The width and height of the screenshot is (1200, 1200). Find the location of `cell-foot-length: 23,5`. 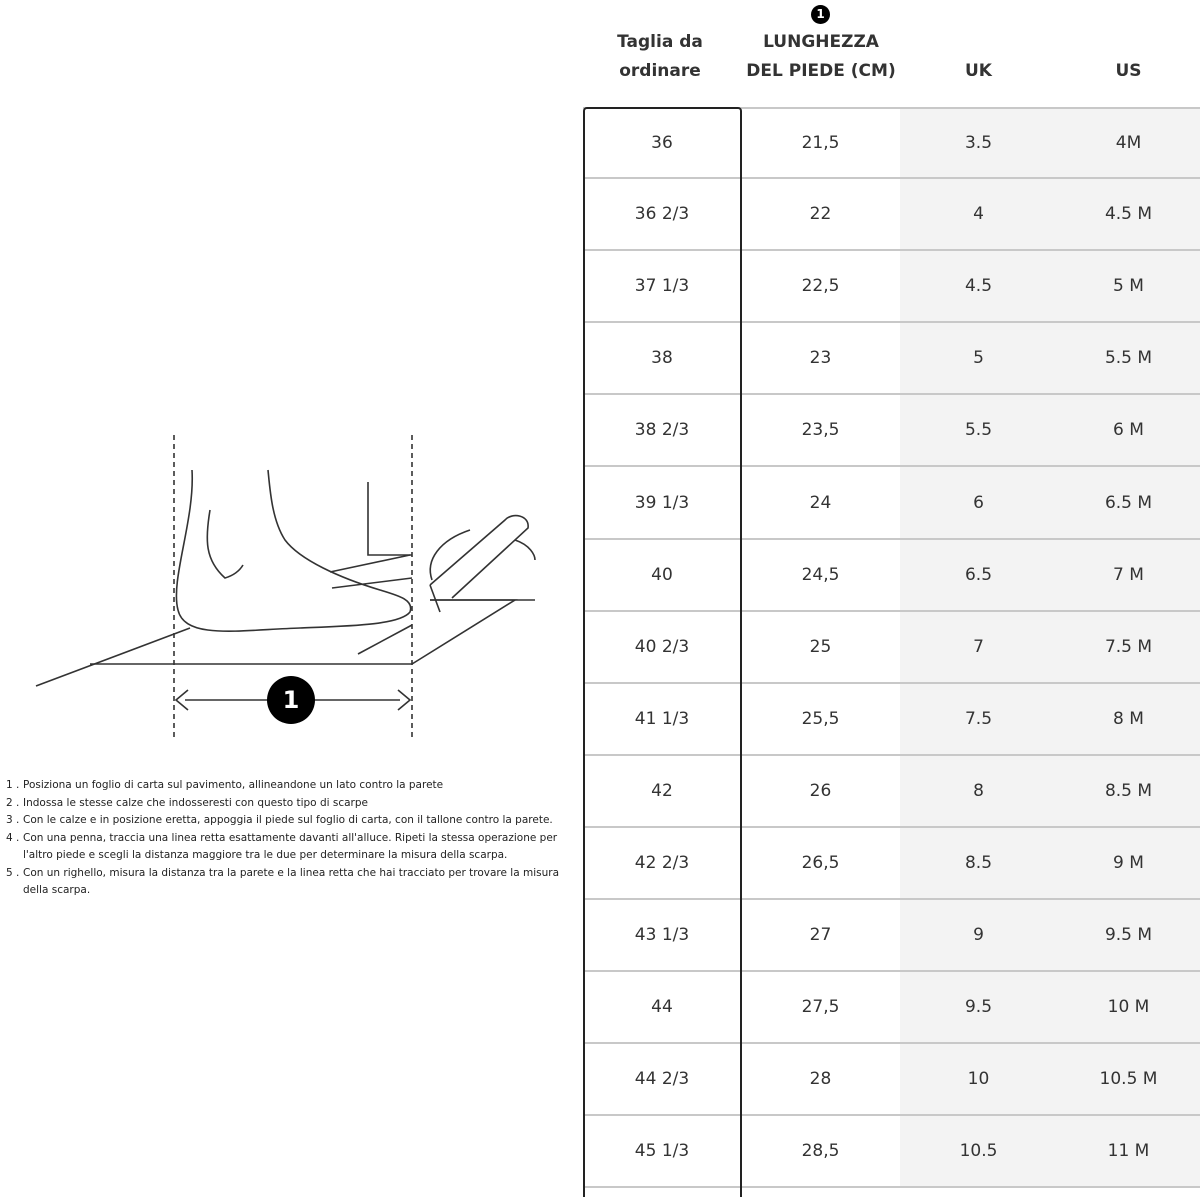

cell-foot-length: 23,5 is located at coordinates (820, 430).